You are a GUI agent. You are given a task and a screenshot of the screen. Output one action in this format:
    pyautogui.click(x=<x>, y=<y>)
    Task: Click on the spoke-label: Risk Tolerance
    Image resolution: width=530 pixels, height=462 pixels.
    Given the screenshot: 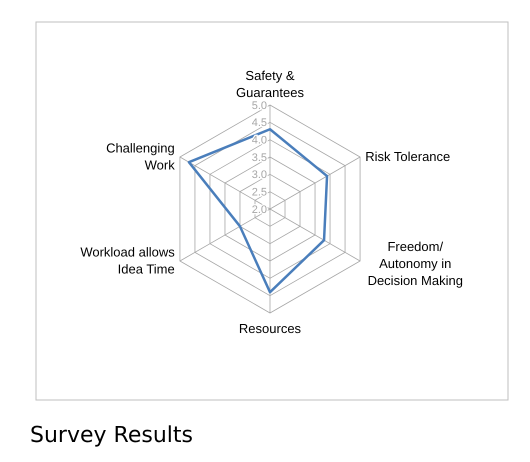 What is the action you would take?
    pyautogui.click(x=407, y=156)
    